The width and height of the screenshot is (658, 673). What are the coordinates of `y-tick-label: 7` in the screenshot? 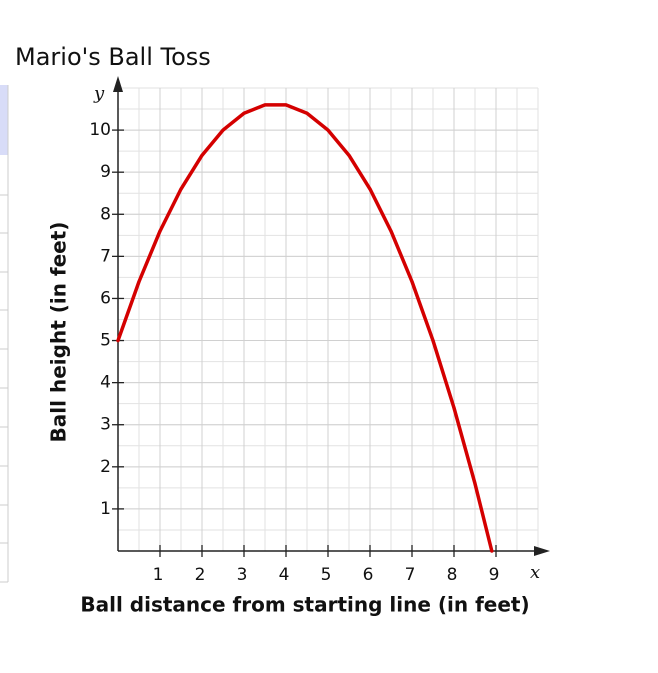 It's located at (105, 256).